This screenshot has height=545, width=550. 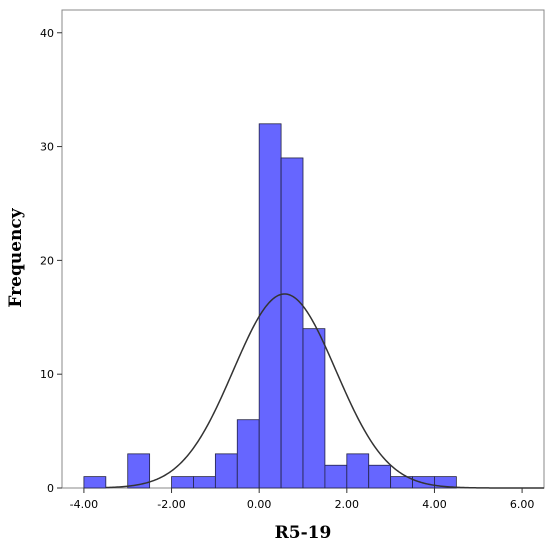 What do you see at coordinates (47, 147) in the screenshot?
I see `y-tick-label: 30` at bounding box center [47, 147].